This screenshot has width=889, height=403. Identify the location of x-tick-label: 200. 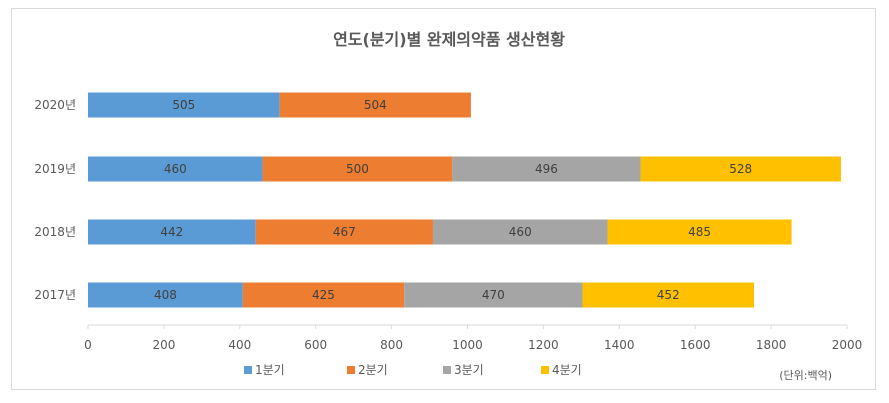
(163, 345).